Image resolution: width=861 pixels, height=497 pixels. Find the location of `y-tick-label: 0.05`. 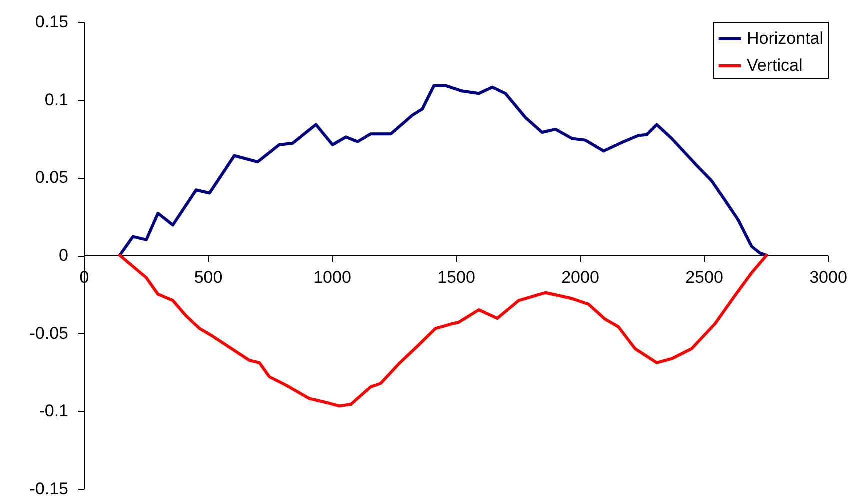

y-tick-label: 0.05 is located at coordinates (51, 178).